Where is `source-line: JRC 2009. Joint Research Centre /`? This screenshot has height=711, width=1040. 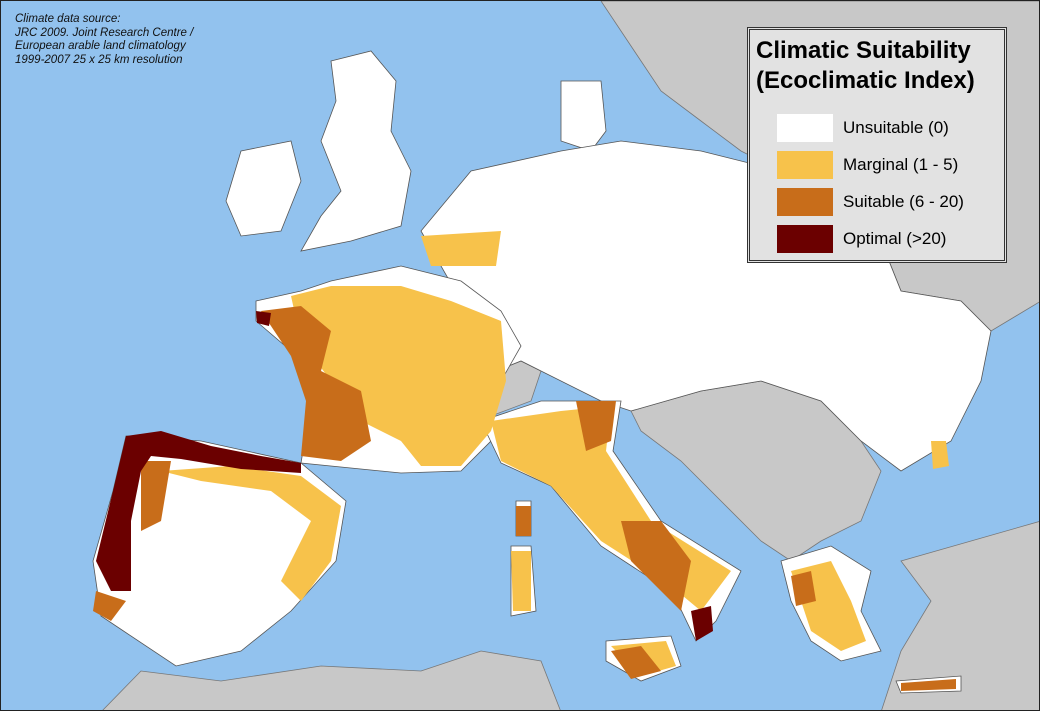 source-line: JRC 2009. Joint Research Centre / is located at coordinates (104, 32).